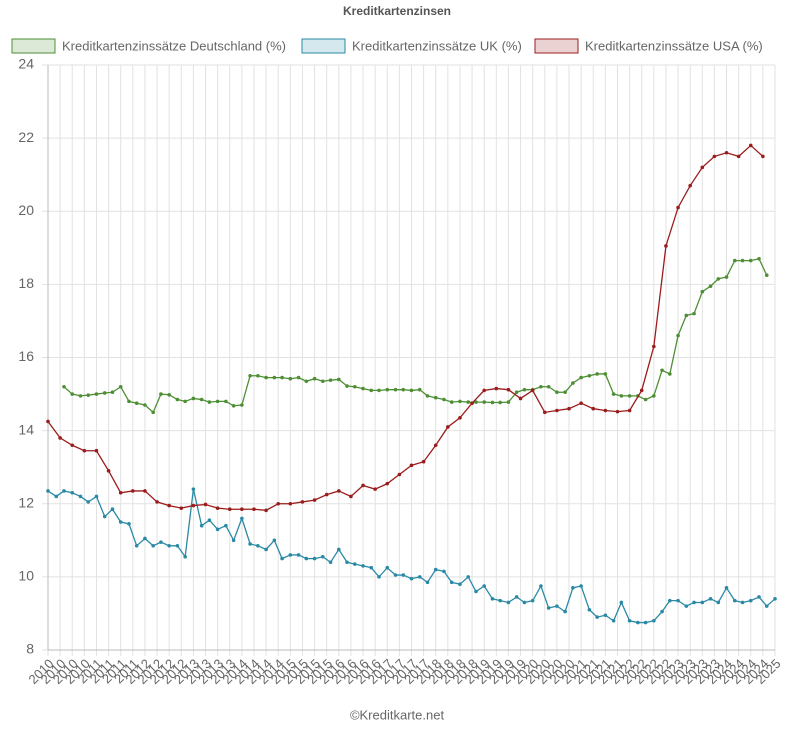 The height and width of the screenshot is (742, 794). I want to click on y-tick-label: 16, so click(26, 356).